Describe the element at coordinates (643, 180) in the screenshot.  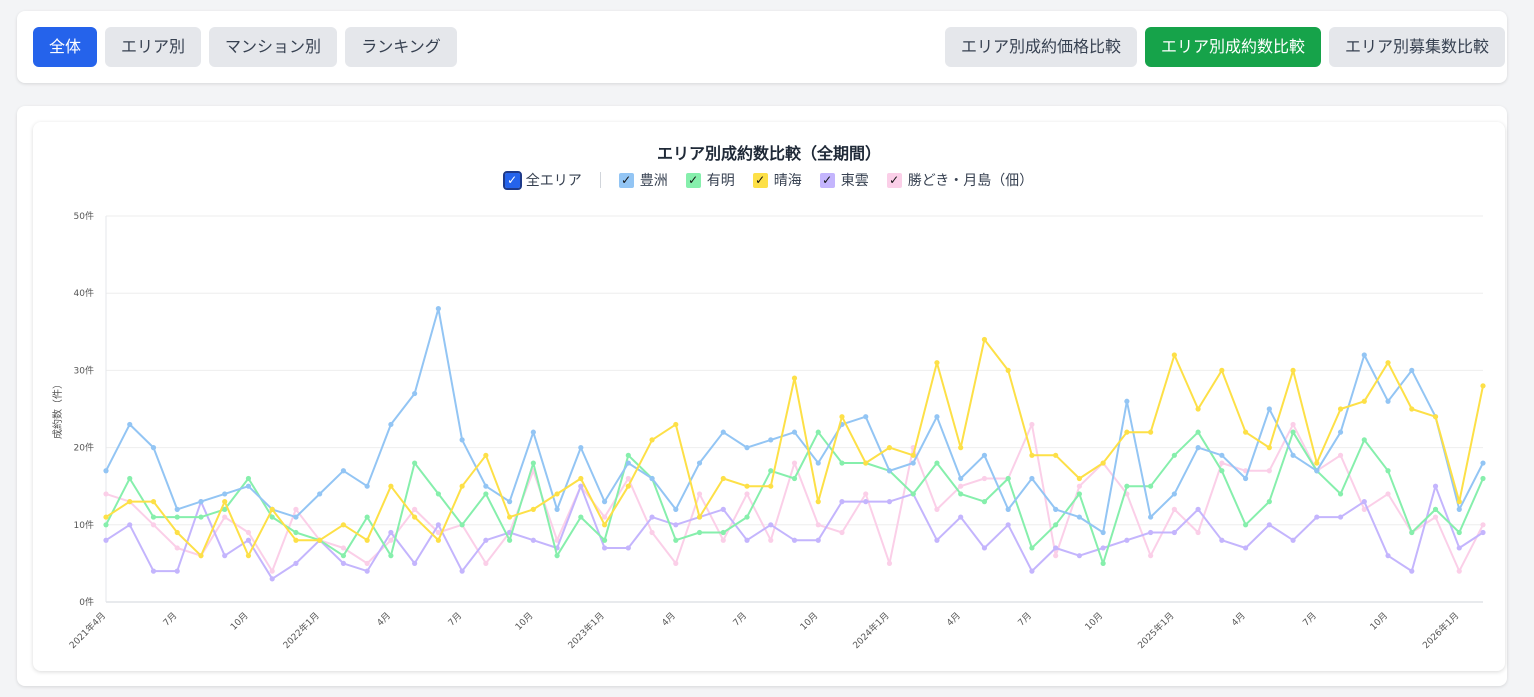
I see `legend-item-0: ✓ 豊洲` at that location.